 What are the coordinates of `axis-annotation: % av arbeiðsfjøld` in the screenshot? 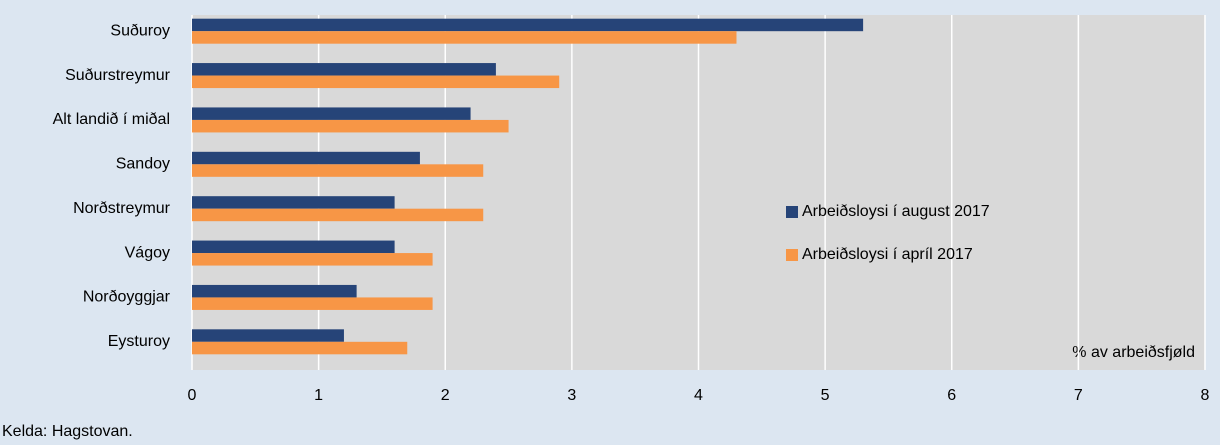 It's located at (1133, 352).